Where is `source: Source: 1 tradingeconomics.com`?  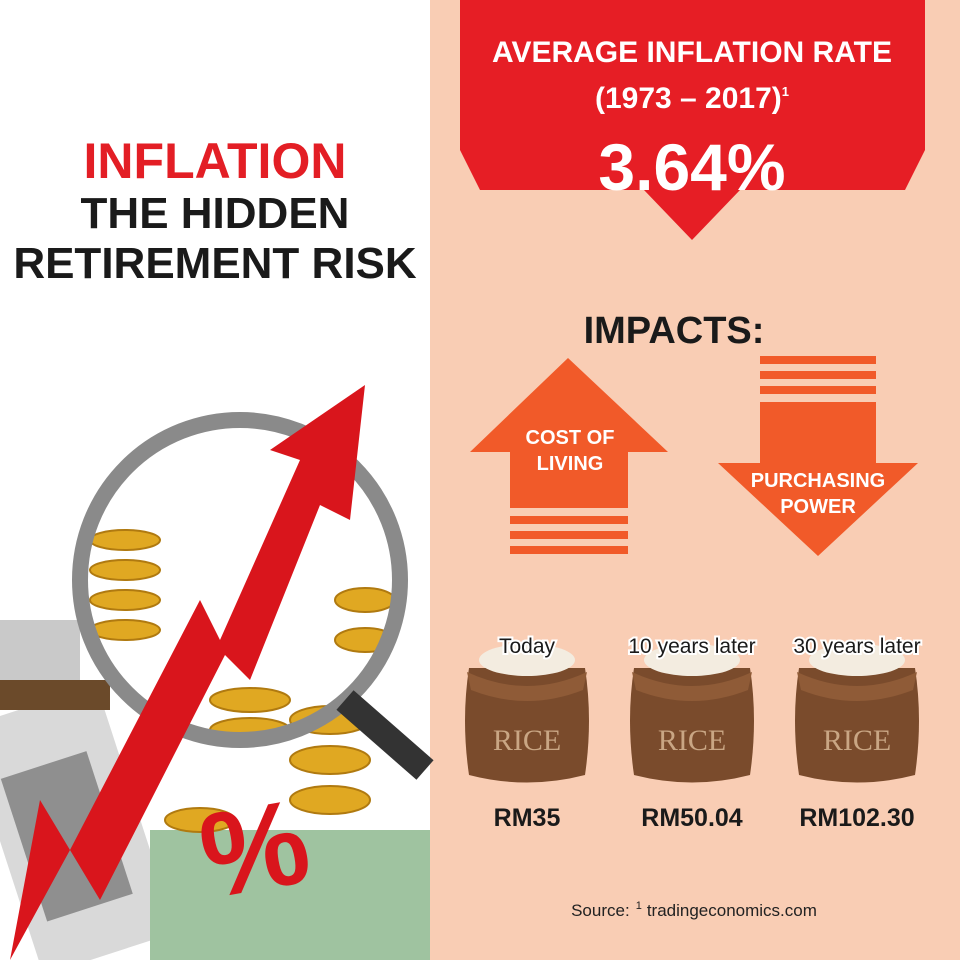
source: Source: 1 tradingeconomics.com is located at coordinates (694, 910).